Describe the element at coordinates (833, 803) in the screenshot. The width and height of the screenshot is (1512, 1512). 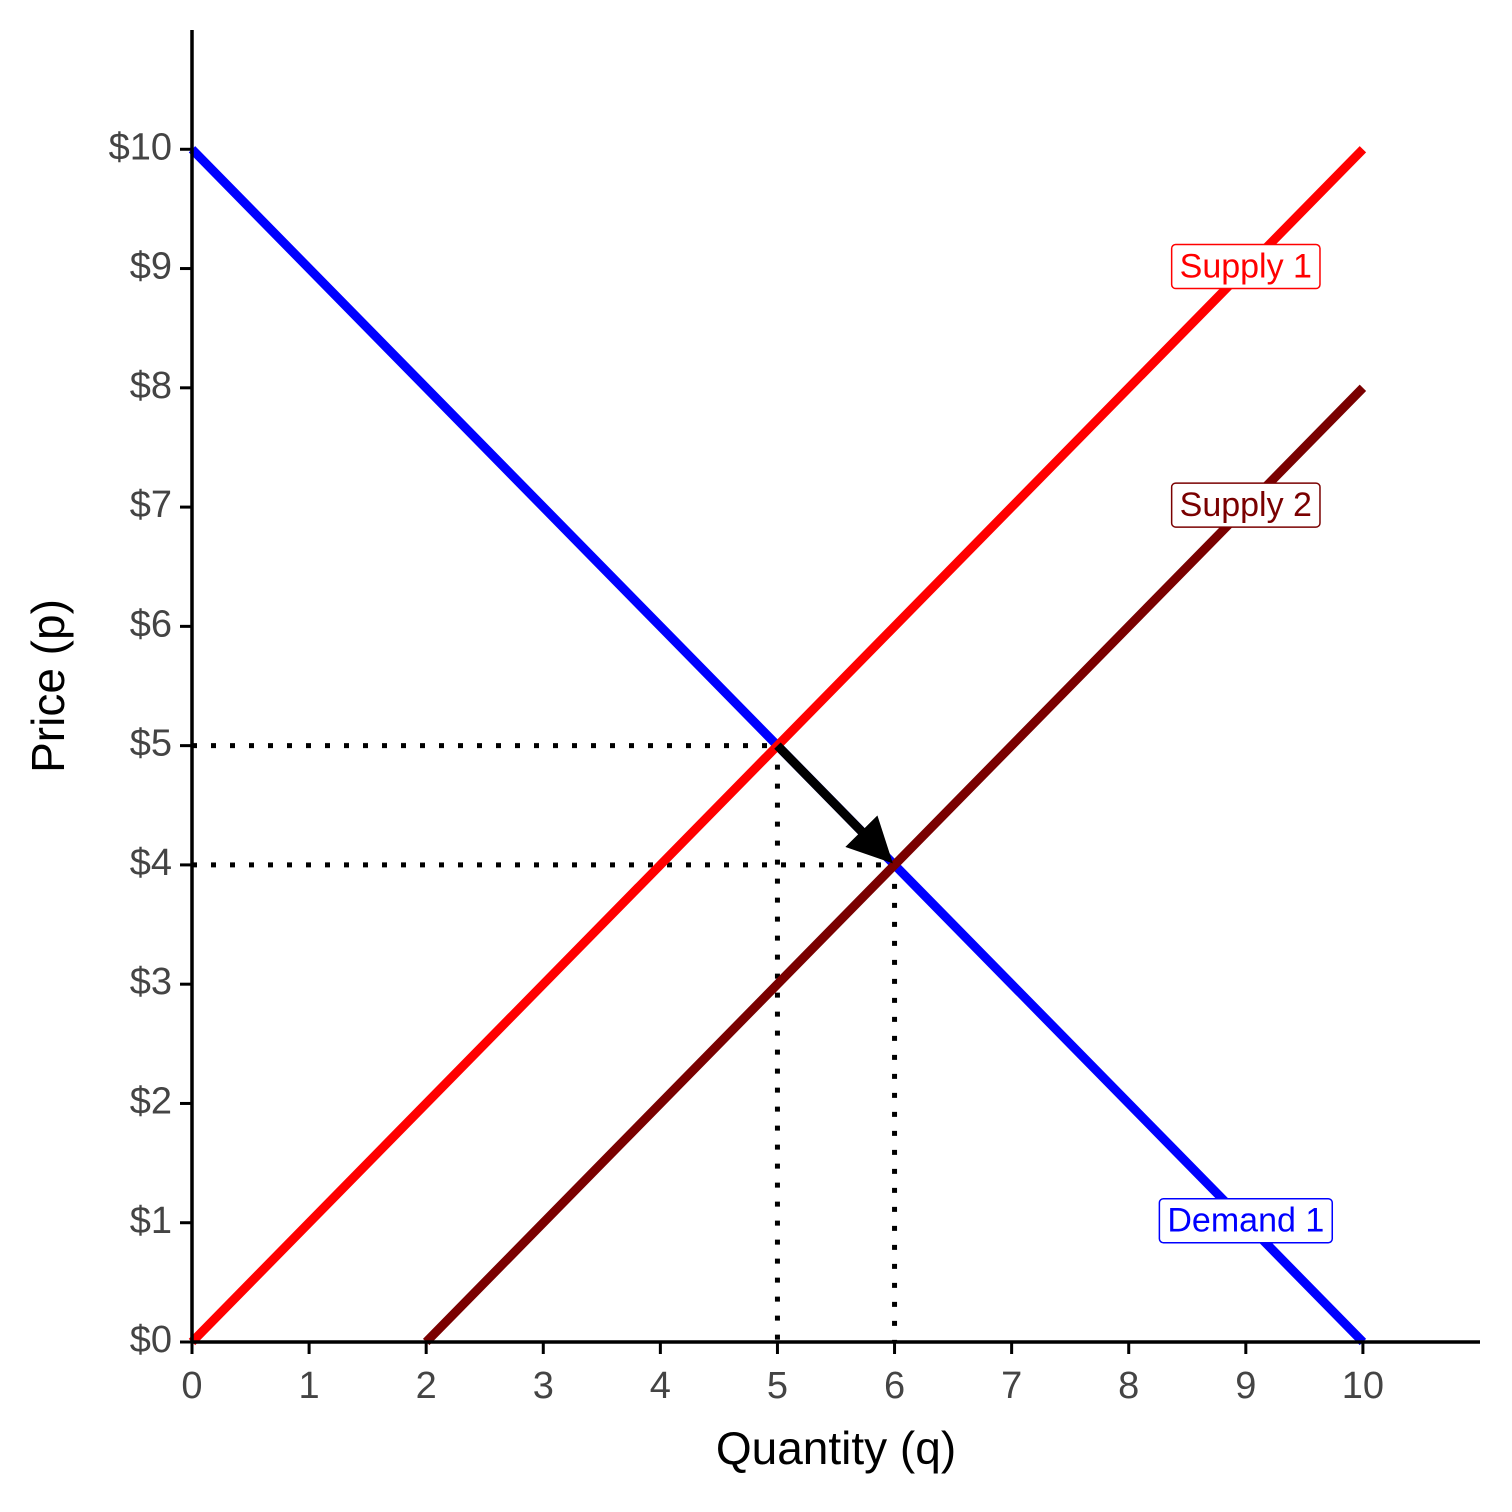
I see `shift-arrow` at that location.